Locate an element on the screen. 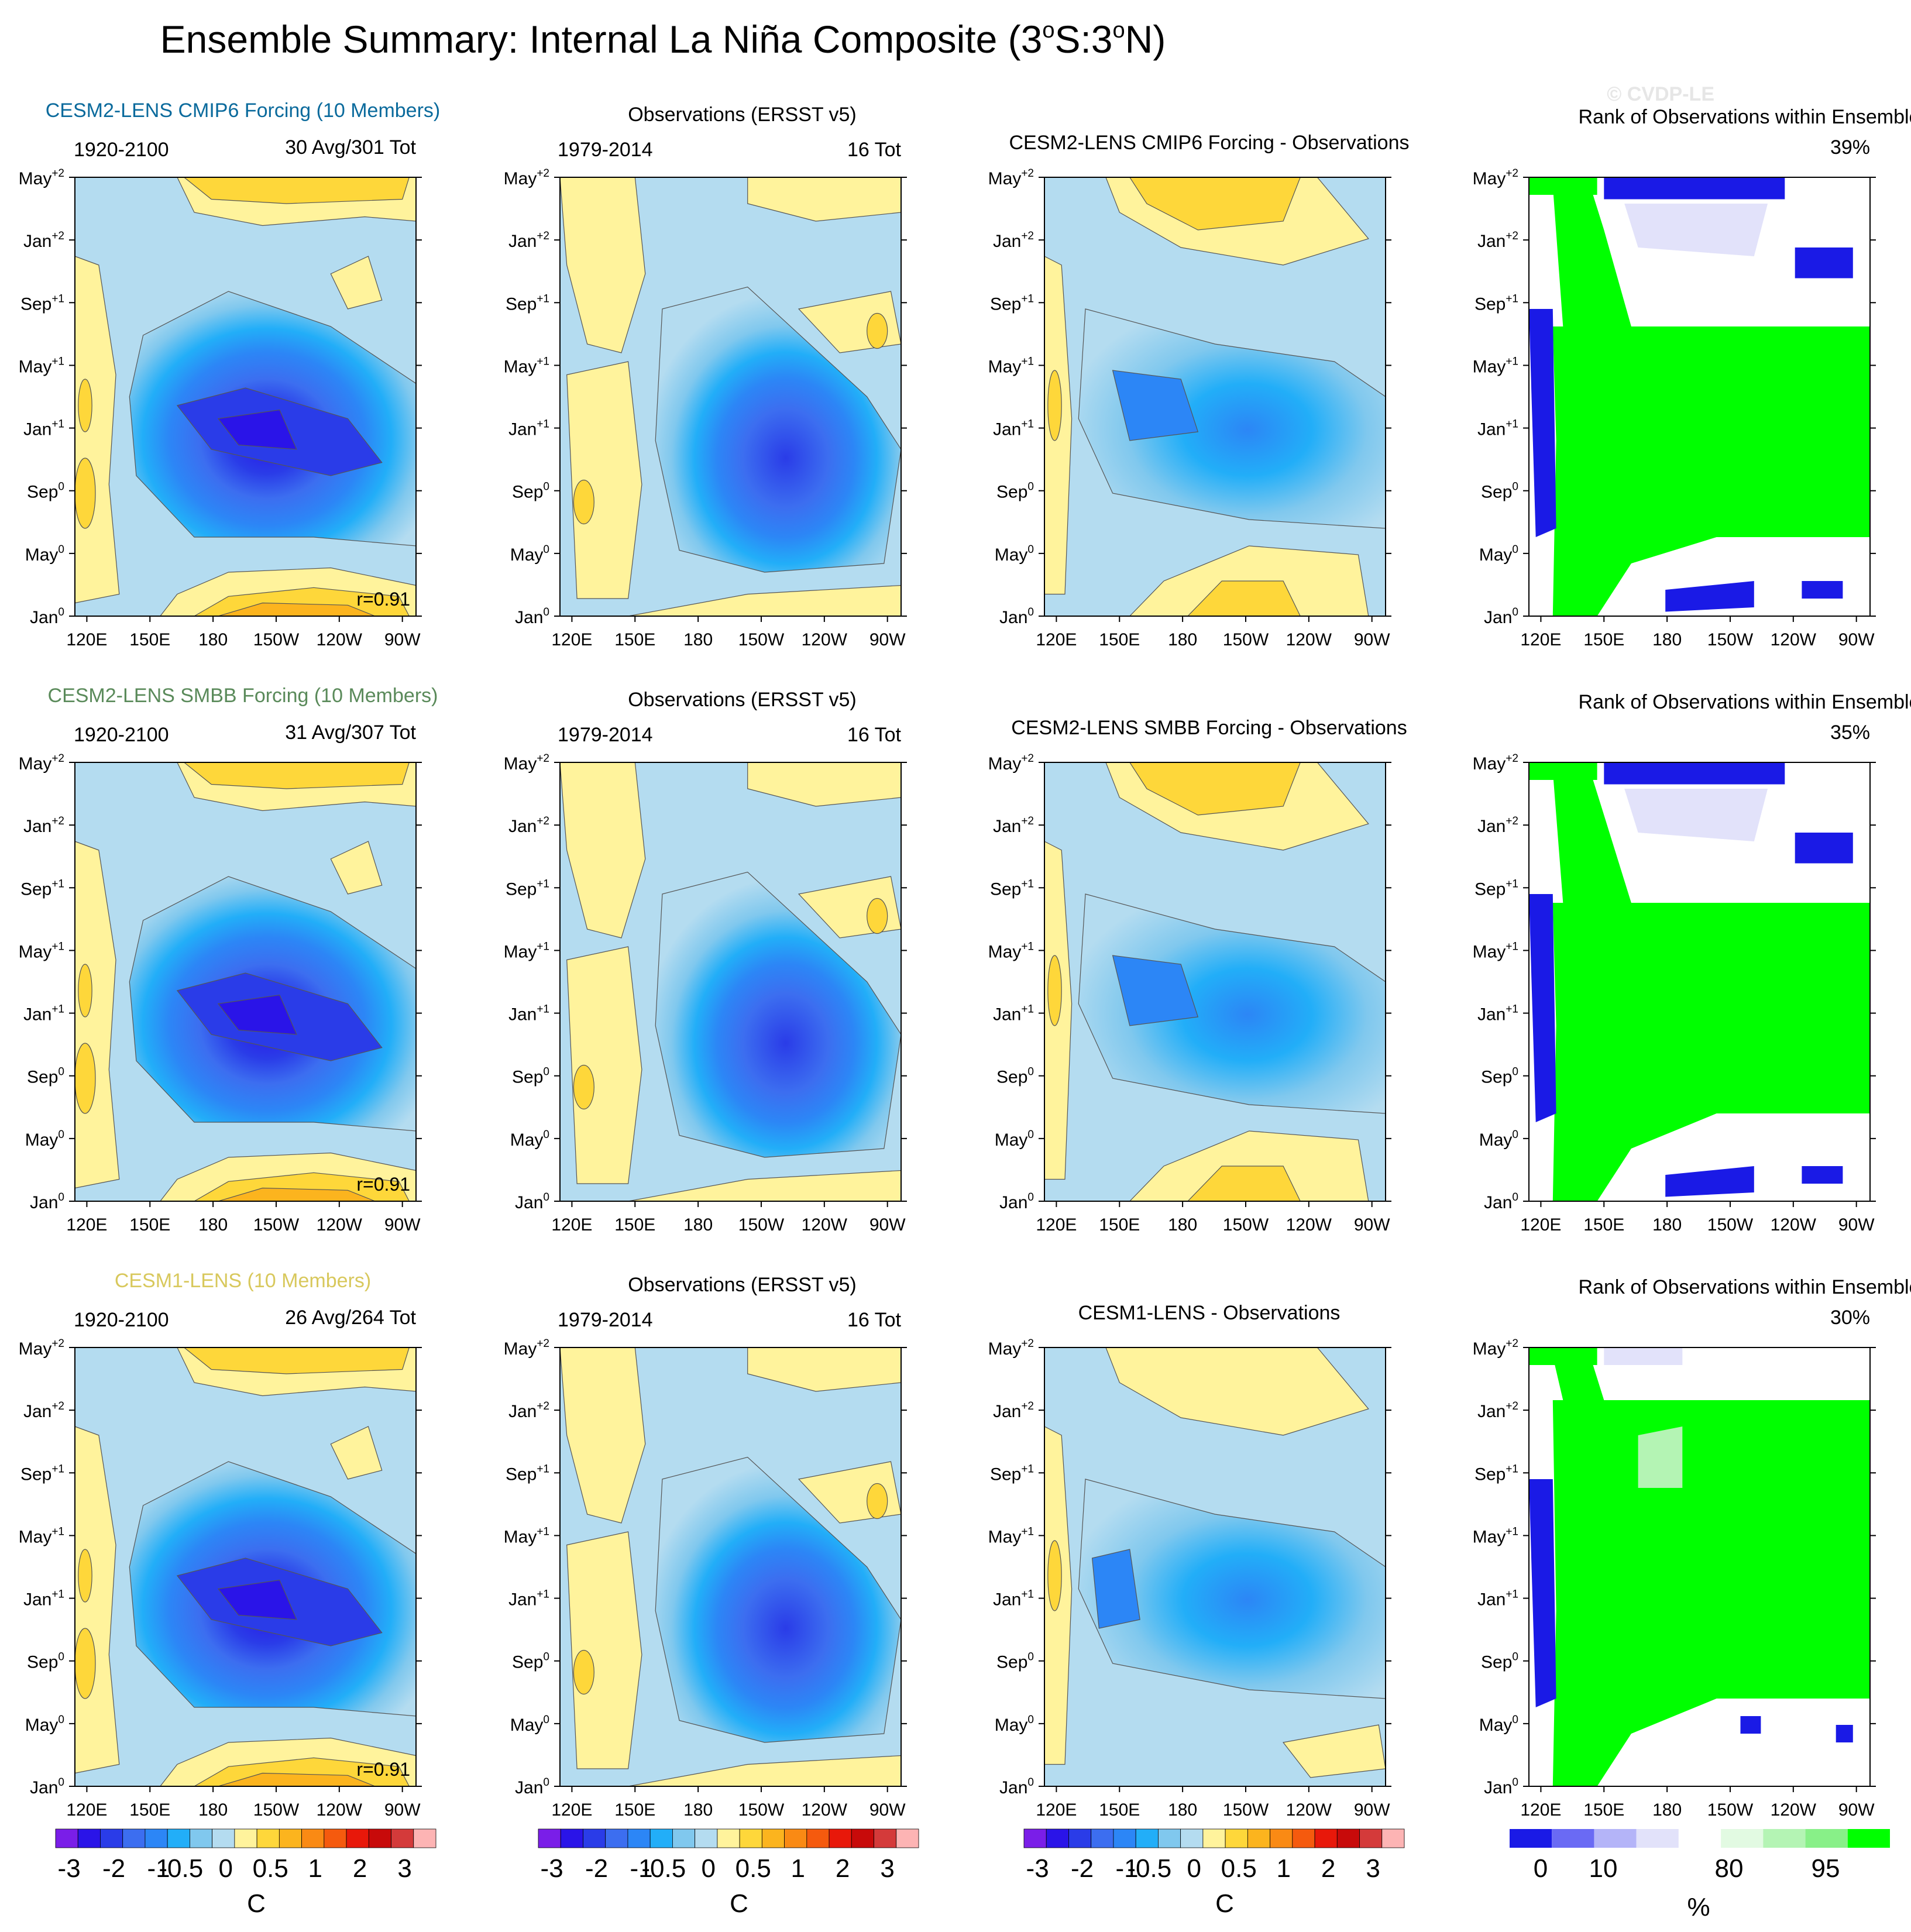 The width and height of the screenshot is (1911, 1932). colorbar-tick-label: 2 is located at coordinates (1328, 1868).